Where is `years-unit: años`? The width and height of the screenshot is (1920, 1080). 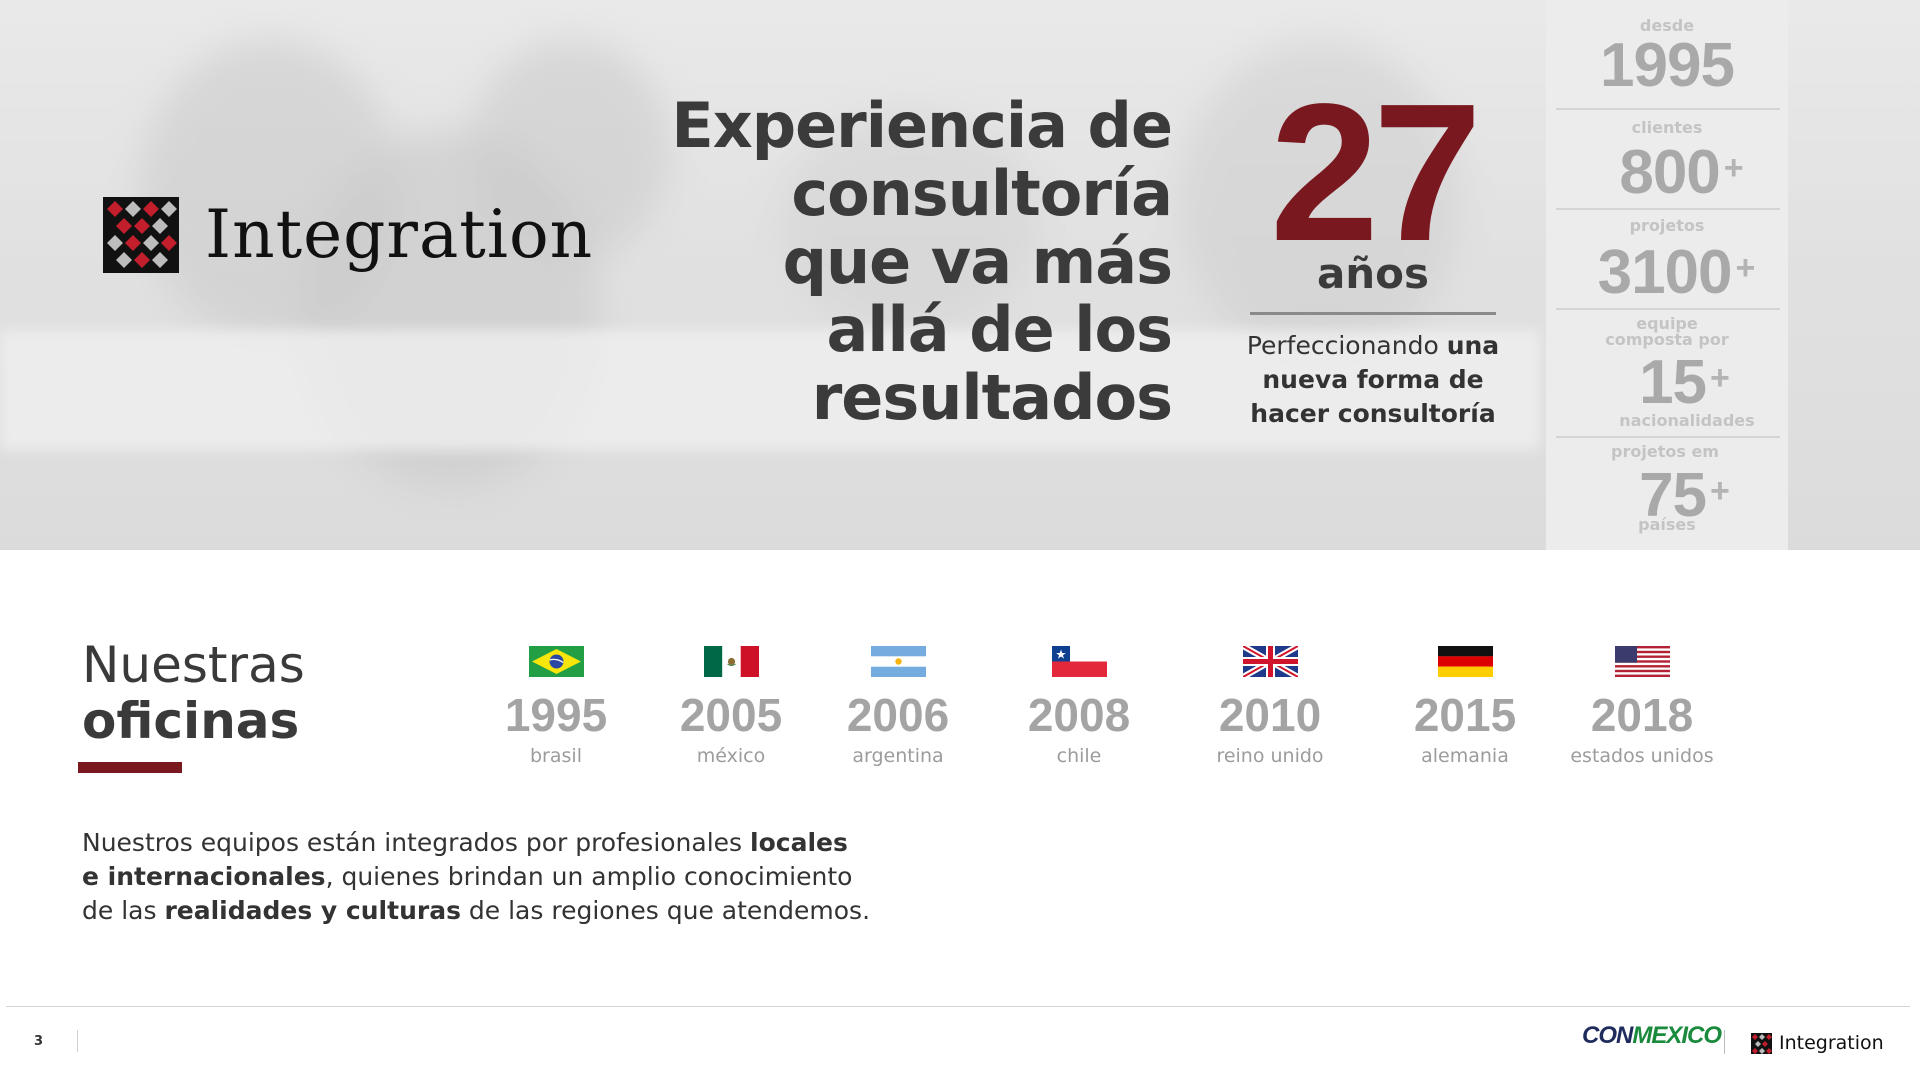 years-unit: años is located at coordinates (1373, 273).